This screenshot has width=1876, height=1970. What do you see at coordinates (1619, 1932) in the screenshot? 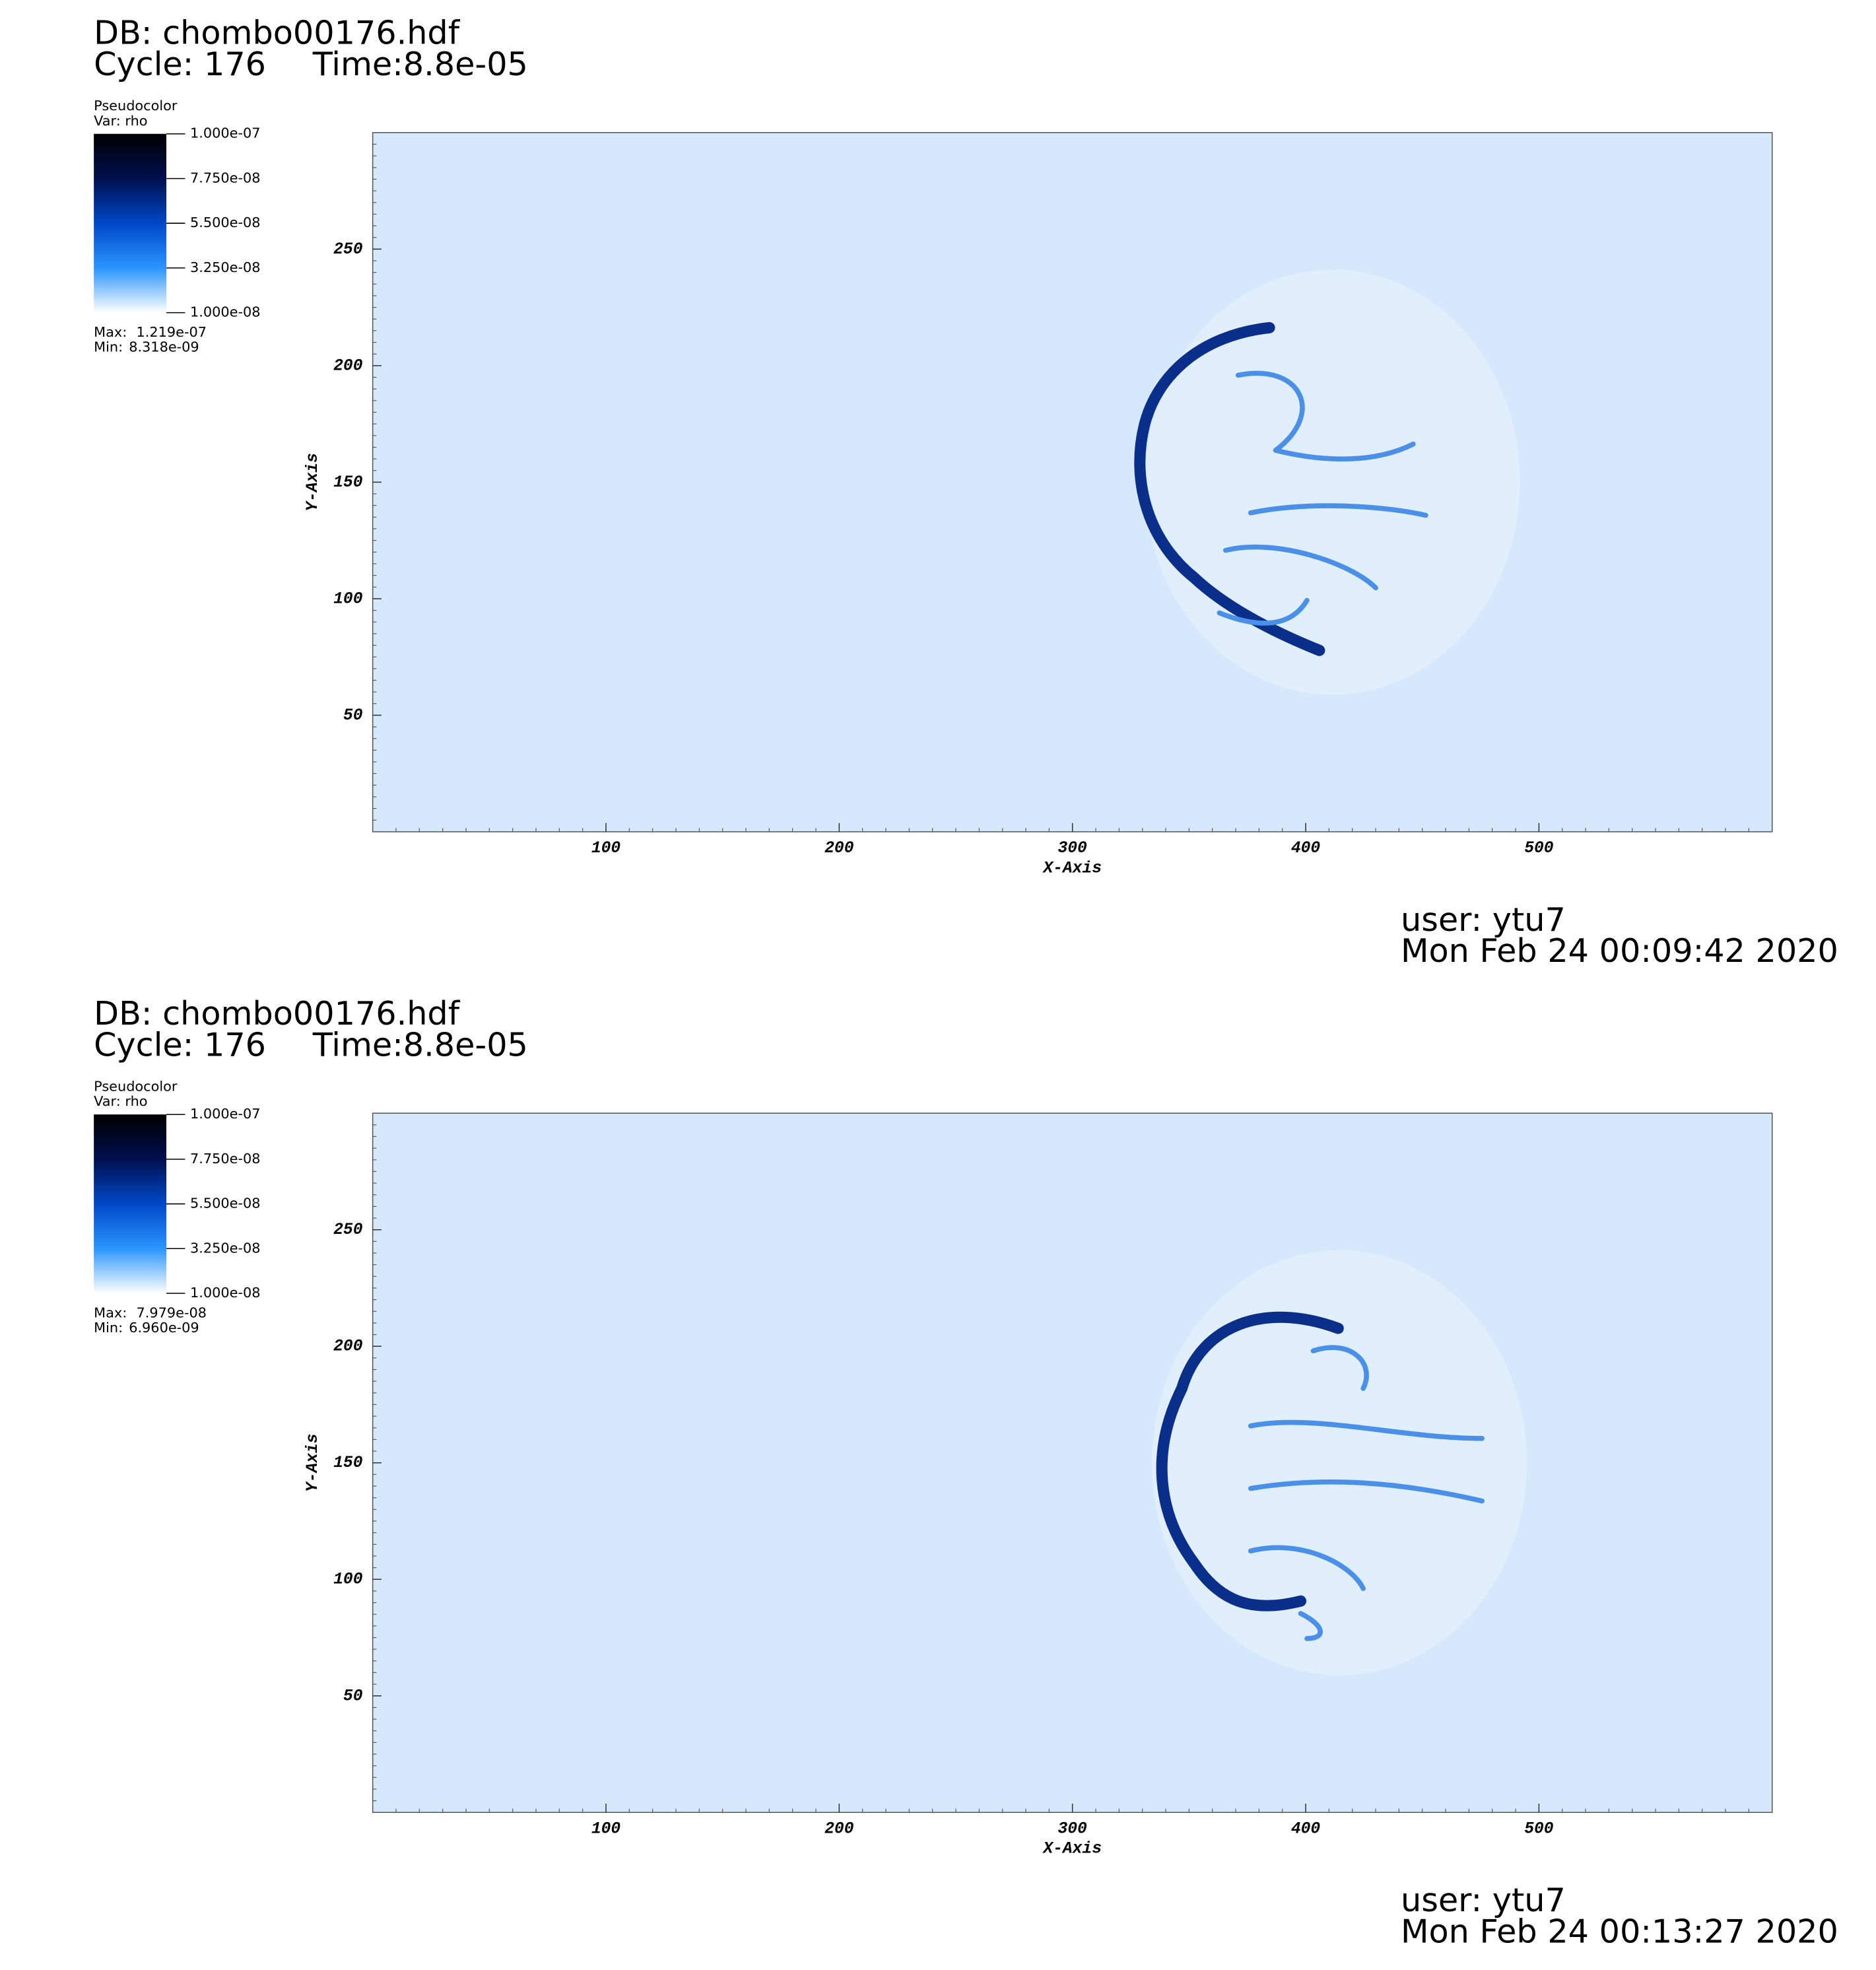
I see `date: Mon Feb 24 00:13:27 2020` at bounding box center [1619, 1932].